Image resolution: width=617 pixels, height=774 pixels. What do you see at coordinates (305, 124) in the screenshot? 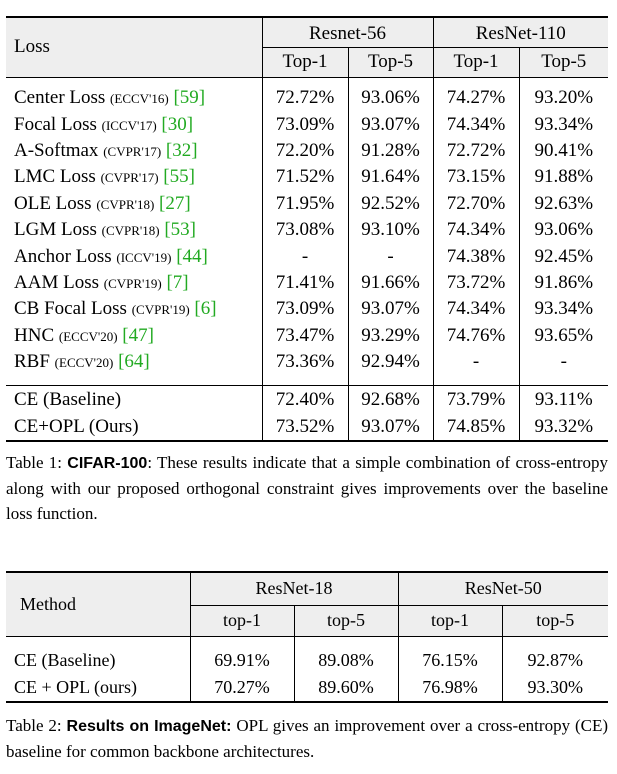
I see `value-cell: 73.09%` at bounding box center [305, 124].